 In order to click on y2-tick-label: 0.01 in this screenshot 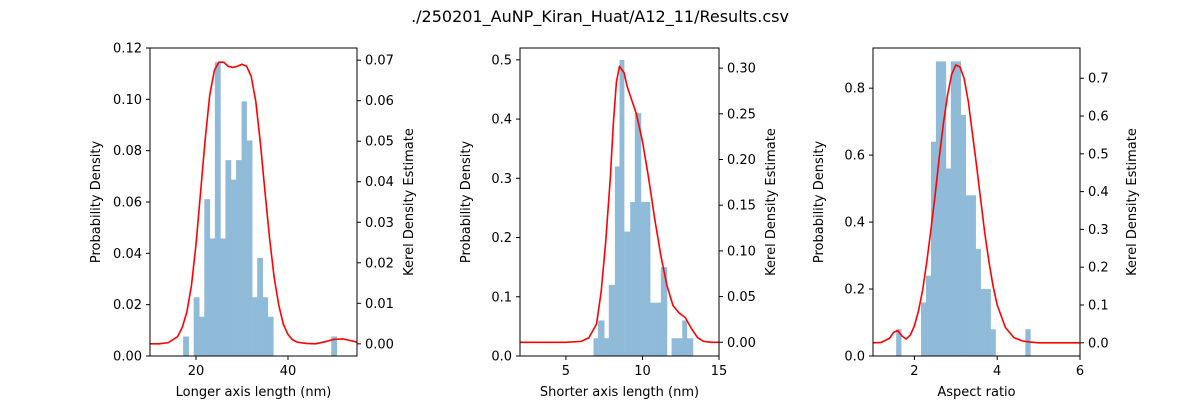, I will do `click(379, 304)`.